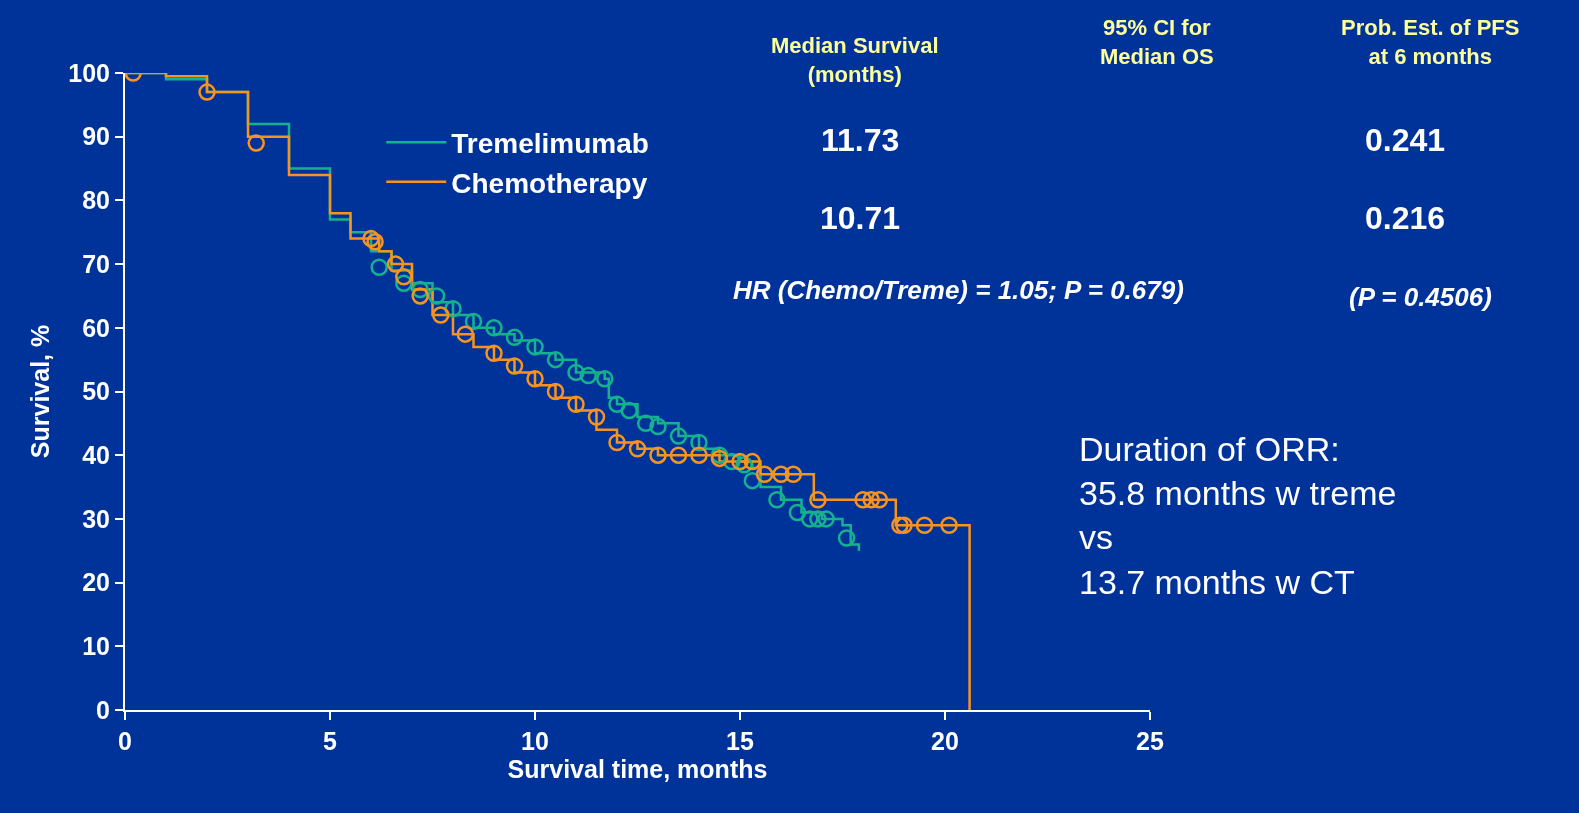 This screenshot has width=1579, height=813. Describe the element at coordinates (96, 582) in the screenshot. I see `y-tick-label: 20` at that location.